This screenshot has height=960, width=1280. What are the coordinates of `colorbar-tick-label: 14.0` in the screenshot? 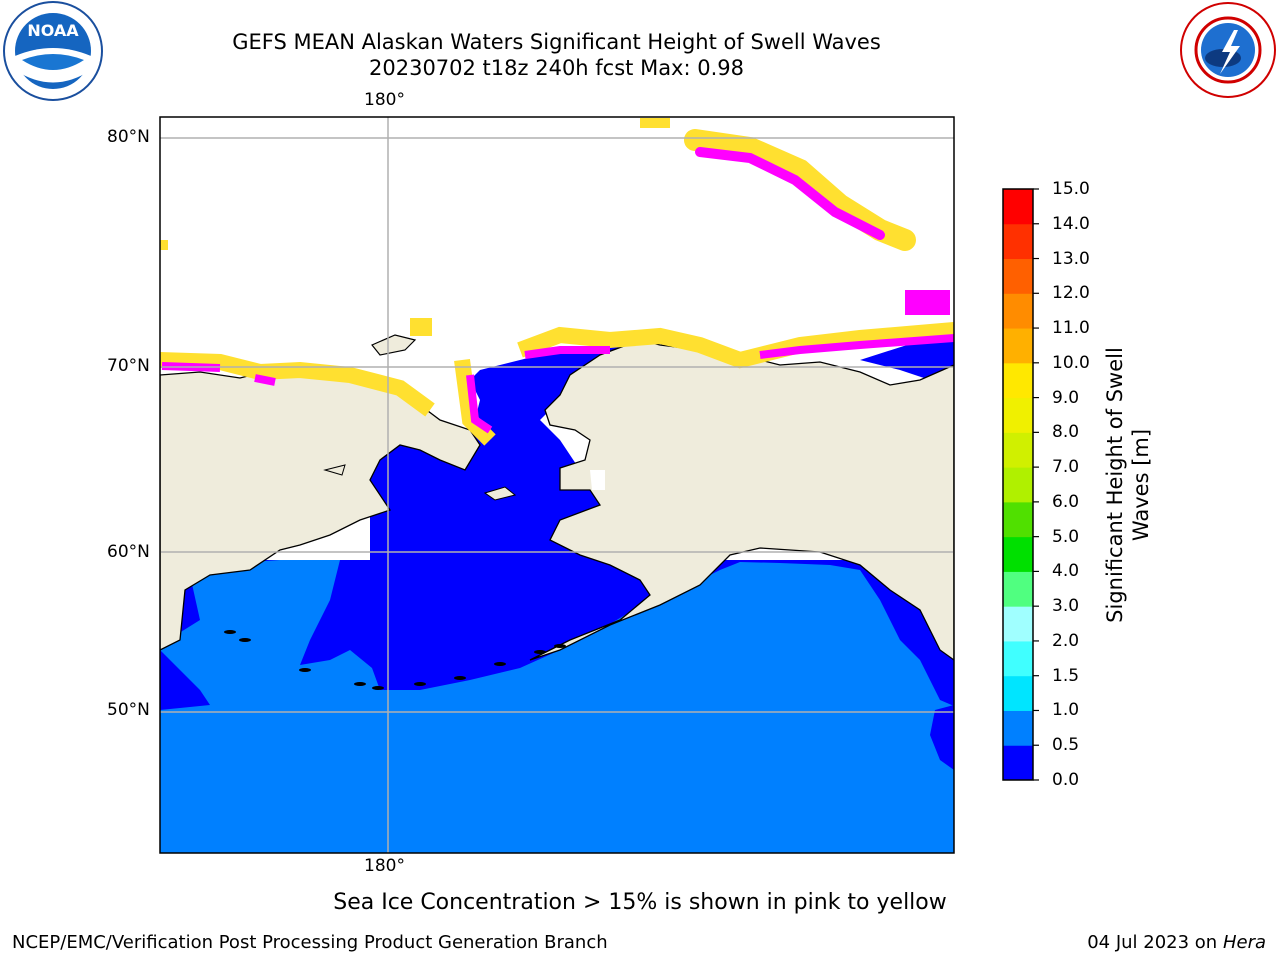 It's located at (1071, 223).